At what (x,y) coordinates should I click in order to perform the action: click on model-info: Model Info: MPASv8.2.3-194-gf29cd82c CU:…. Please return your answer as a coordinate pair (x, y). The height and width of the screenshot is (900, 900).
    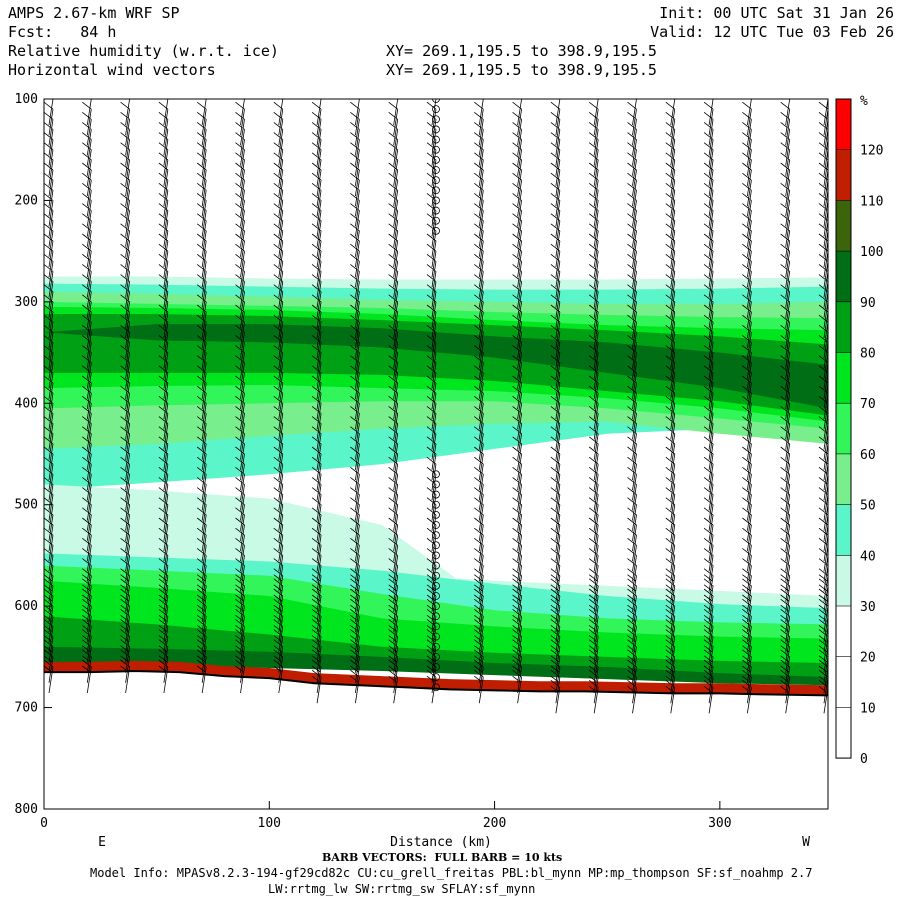
    Looking at the image, I should click on (451, 873).